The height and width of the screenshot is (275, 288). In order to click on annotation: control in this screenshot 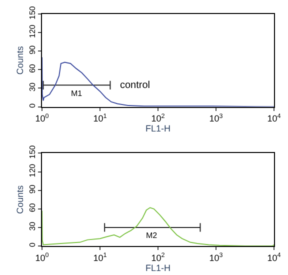, I will do `click(135, 85)`.